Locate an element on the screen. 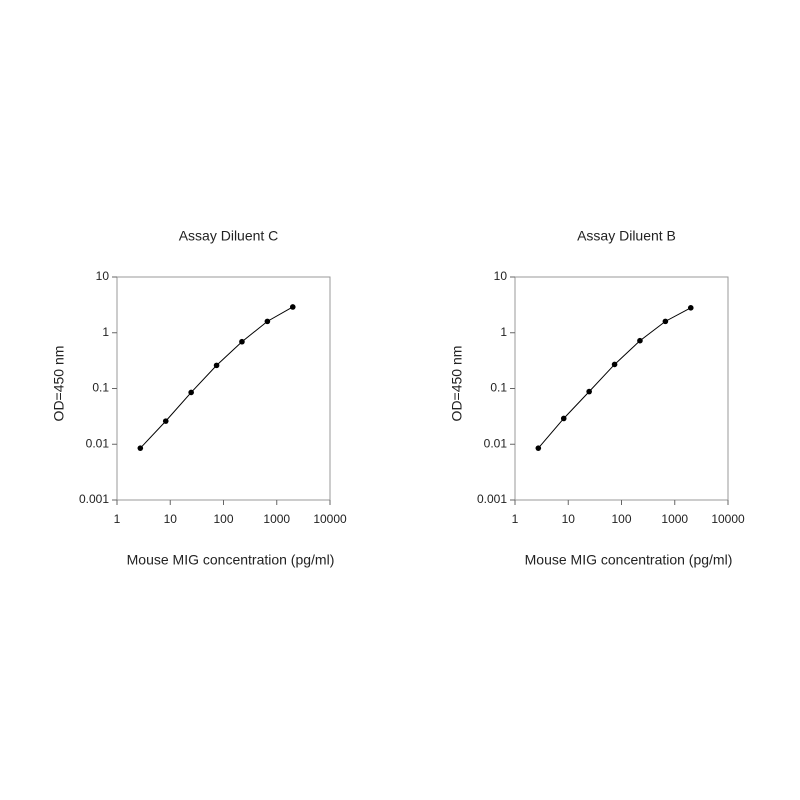 The height and width of the screenshot is (800, 800). chart-title: Assay Diluent C is located at coordinates (229, 236).